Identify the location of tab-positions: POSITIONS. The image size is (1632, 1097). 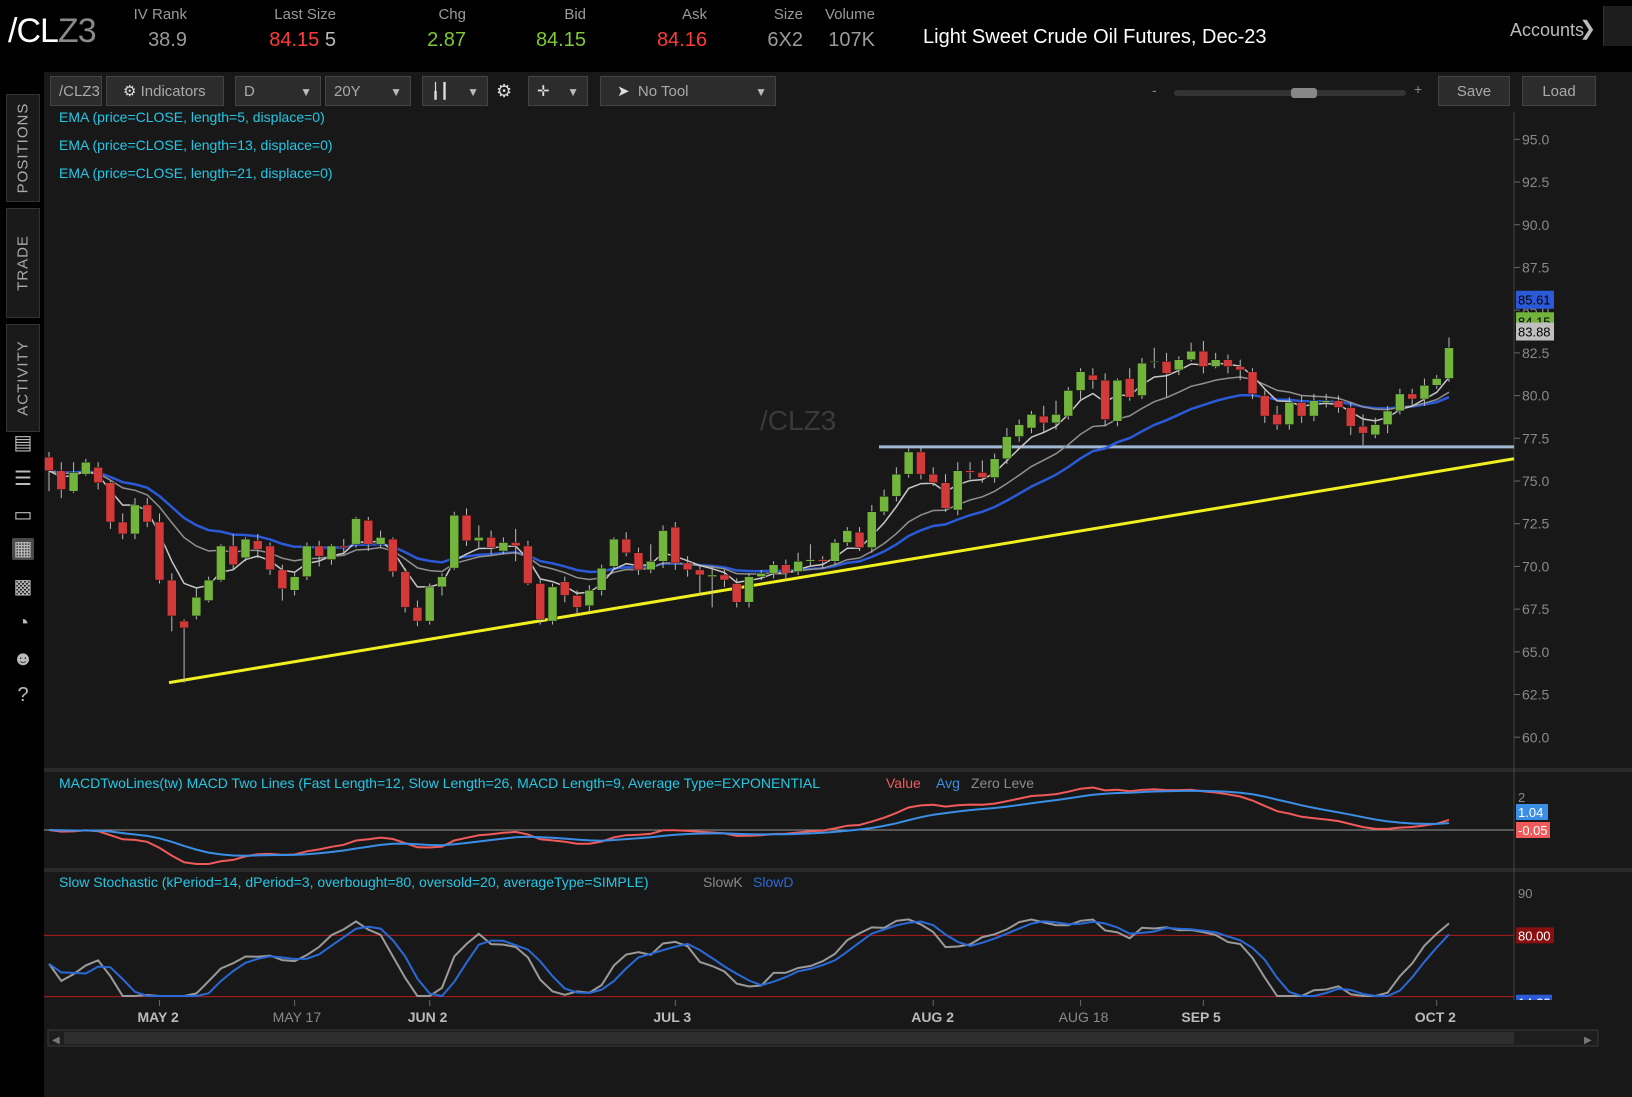
(23, 148).